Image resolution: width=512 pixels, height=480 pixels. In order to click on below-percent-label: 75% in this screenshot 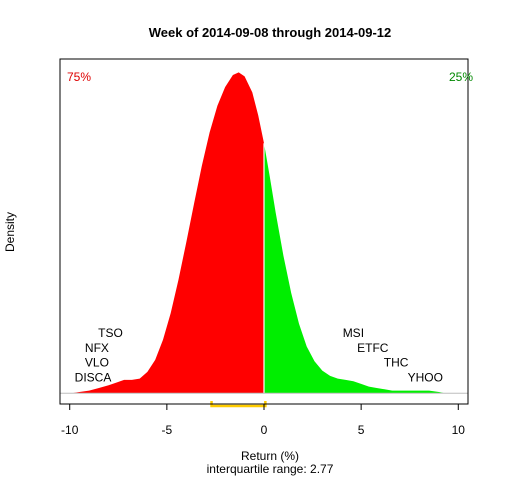, I will do `click(79, 77)`.